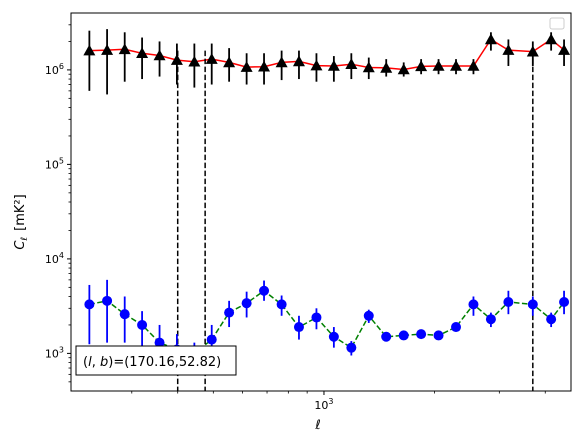 The image size is (580, 445). Describe the element at coordinates (54, 258) in the screenshot. I see `y-tick-label: 10⁴` at that location.